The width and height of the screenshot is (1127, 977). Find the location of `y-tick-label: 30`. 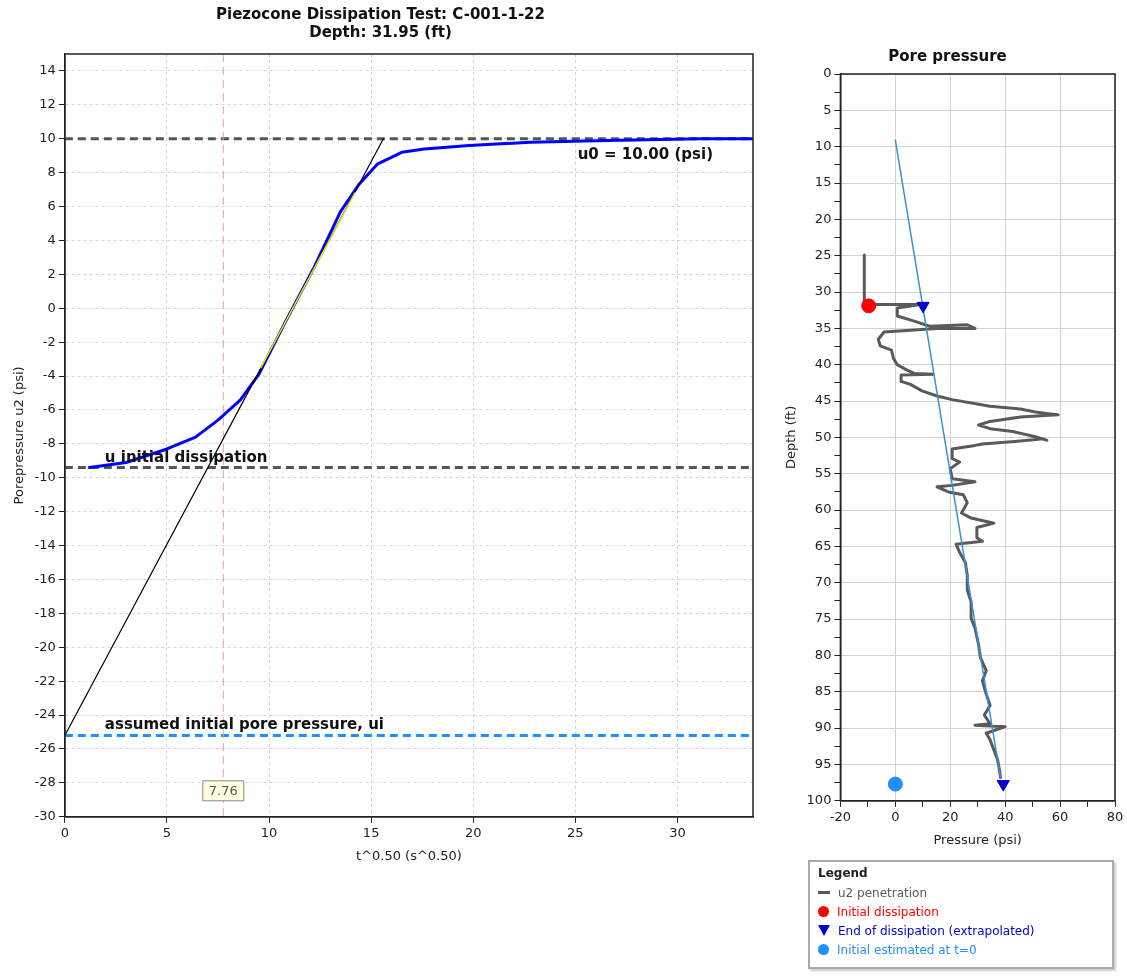

y-tick-label: 30 is located at coordinates (823, 291).